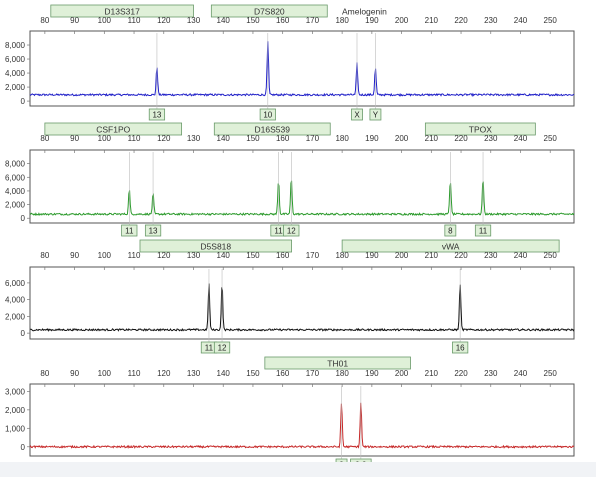 The image size is (596, 477). What do you see at coordinates (313, 138) in the screenshot?
I see `x-tick-label: 170` at bounding box center [313, 138].